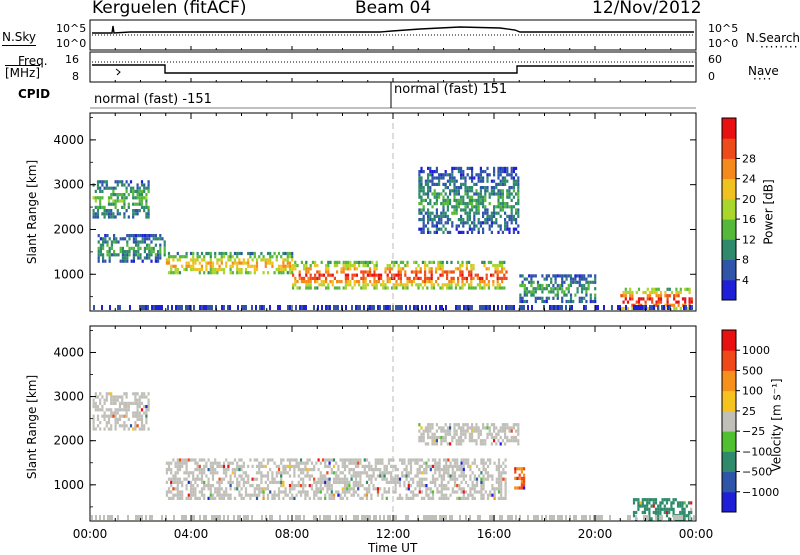  Describe the element at coordinates (90, 534) in the screenshot. I see `xtick-label-1: 00:00` at that location.